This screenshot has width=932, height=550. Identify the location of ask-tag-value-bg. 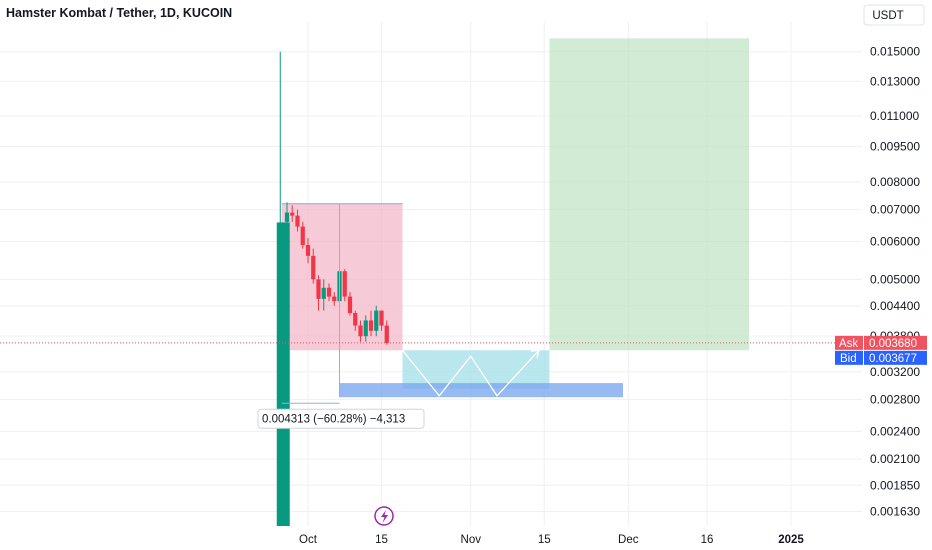
(895, 342).